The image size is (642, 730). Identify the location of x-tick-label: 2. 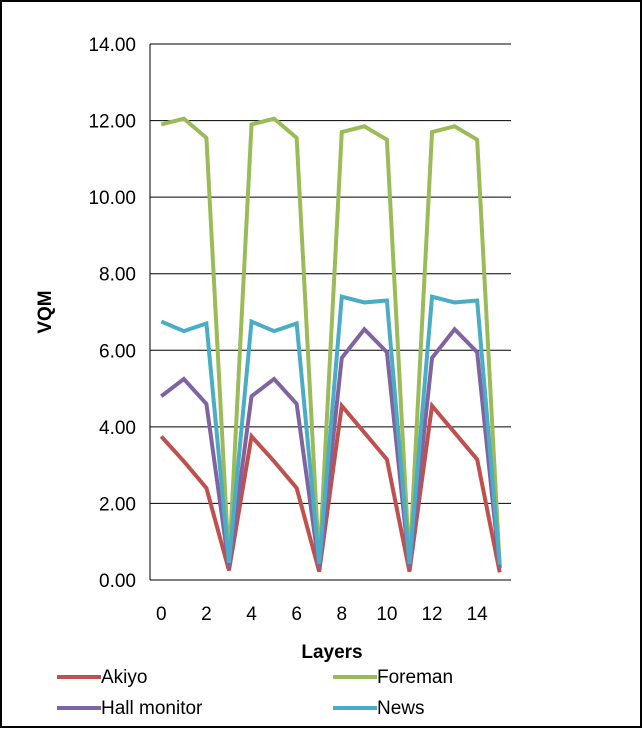
(206, 614).